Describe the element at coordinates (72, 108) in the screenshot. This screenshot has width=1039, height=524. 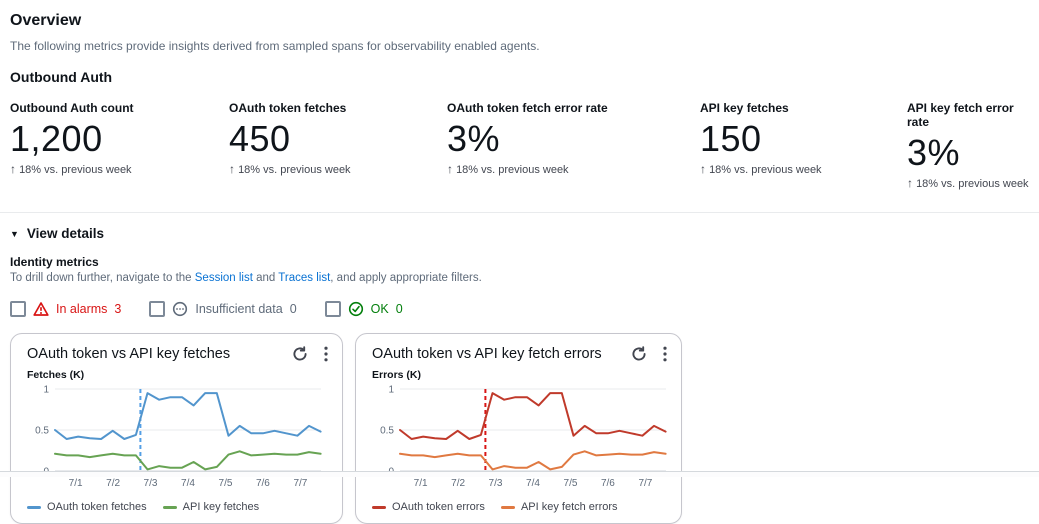
I see `metric-label: Outbound Auth count` at that location.